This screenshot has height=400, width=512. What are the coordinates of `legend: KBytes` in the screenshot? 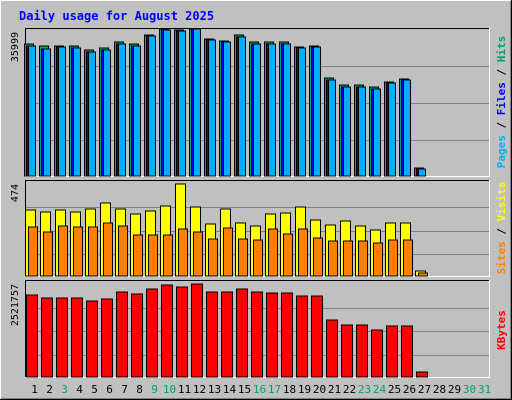 It's located at (501, 330).